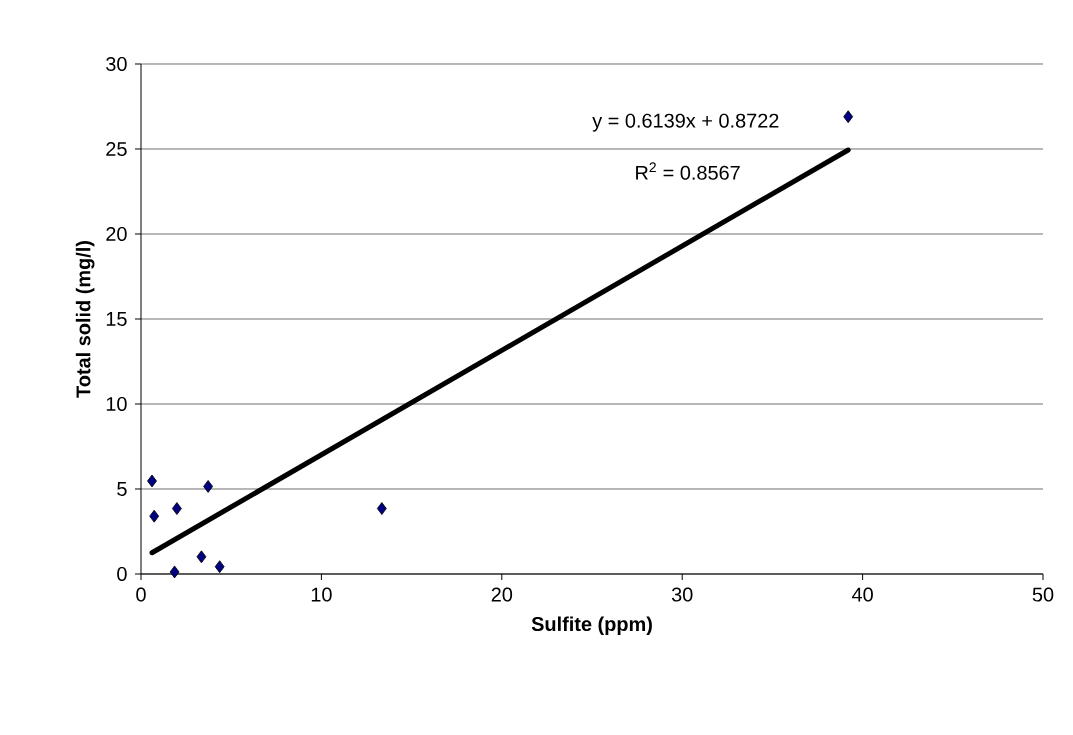 The height and width of the screenshot is (735, 1073). What do you see at coordinates (116, 149) in the screenshot?
I see `y-tick-label: 25` at bounding box center [116, 149].